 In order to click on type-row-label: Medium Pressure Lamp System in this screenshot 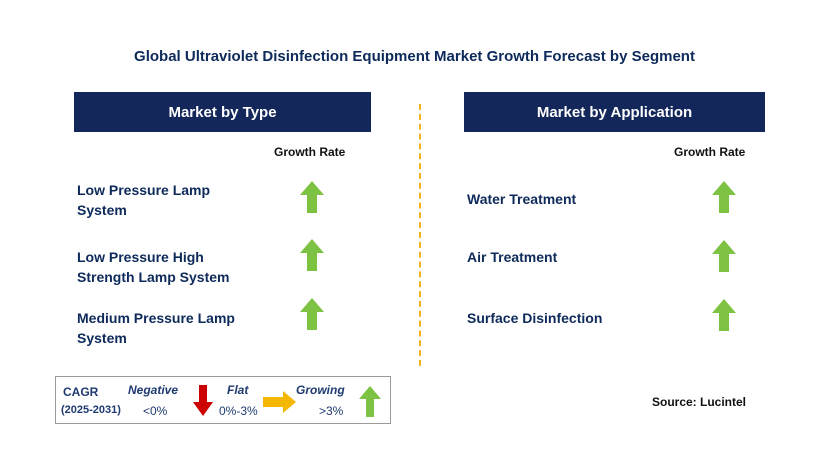, I will do `click(156, 328)`.